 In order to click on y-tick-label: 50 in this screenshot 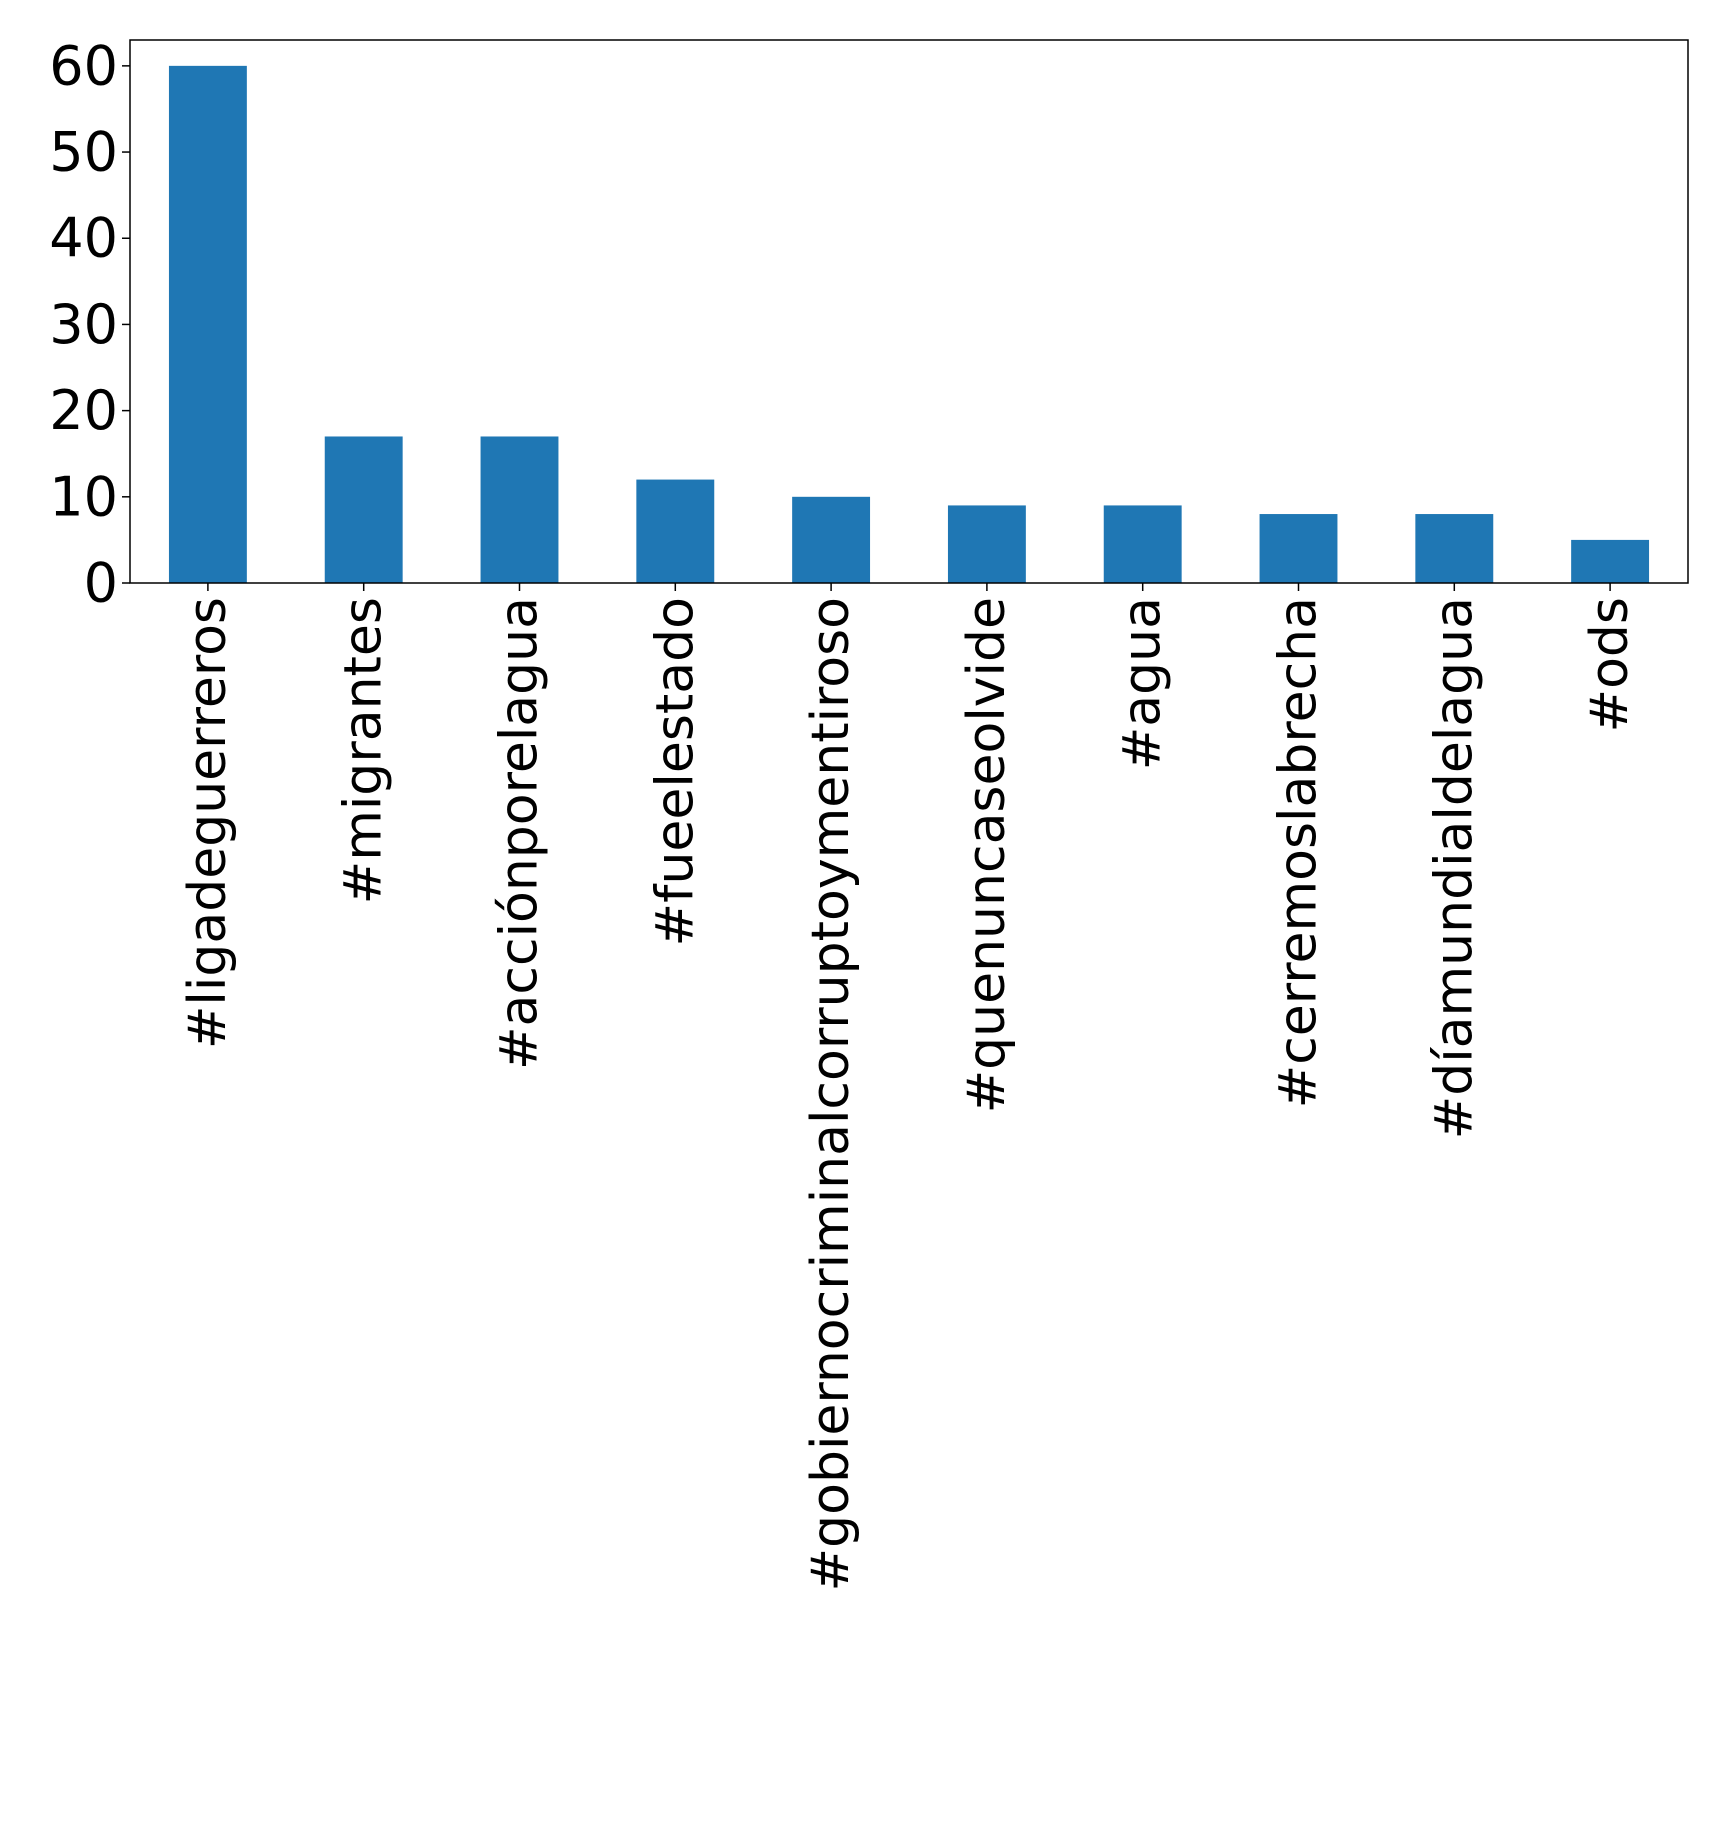, I will do `click(83, 152)`.